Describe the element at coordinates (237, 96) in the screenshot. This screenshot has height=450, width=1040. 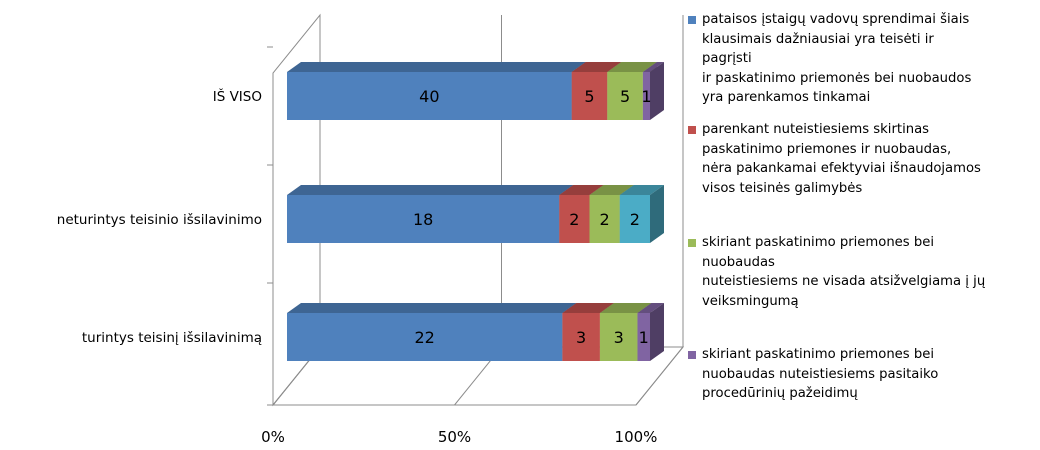
I see `category-label: IŠ VISO` at that location.